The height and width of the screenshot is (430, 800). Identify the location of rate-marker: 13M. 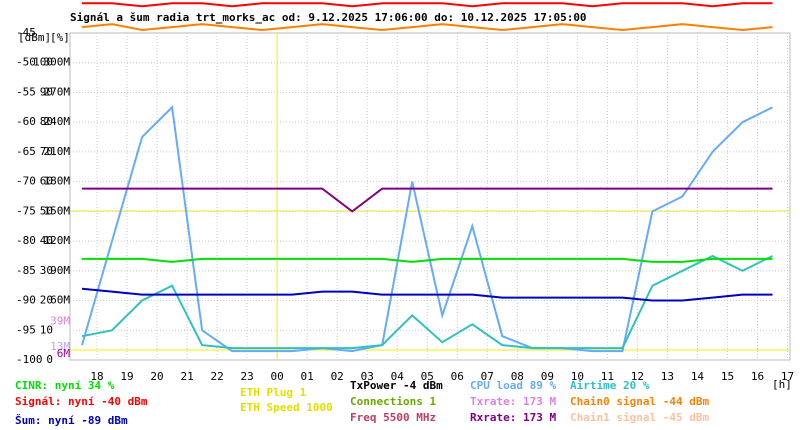
(60, 346).